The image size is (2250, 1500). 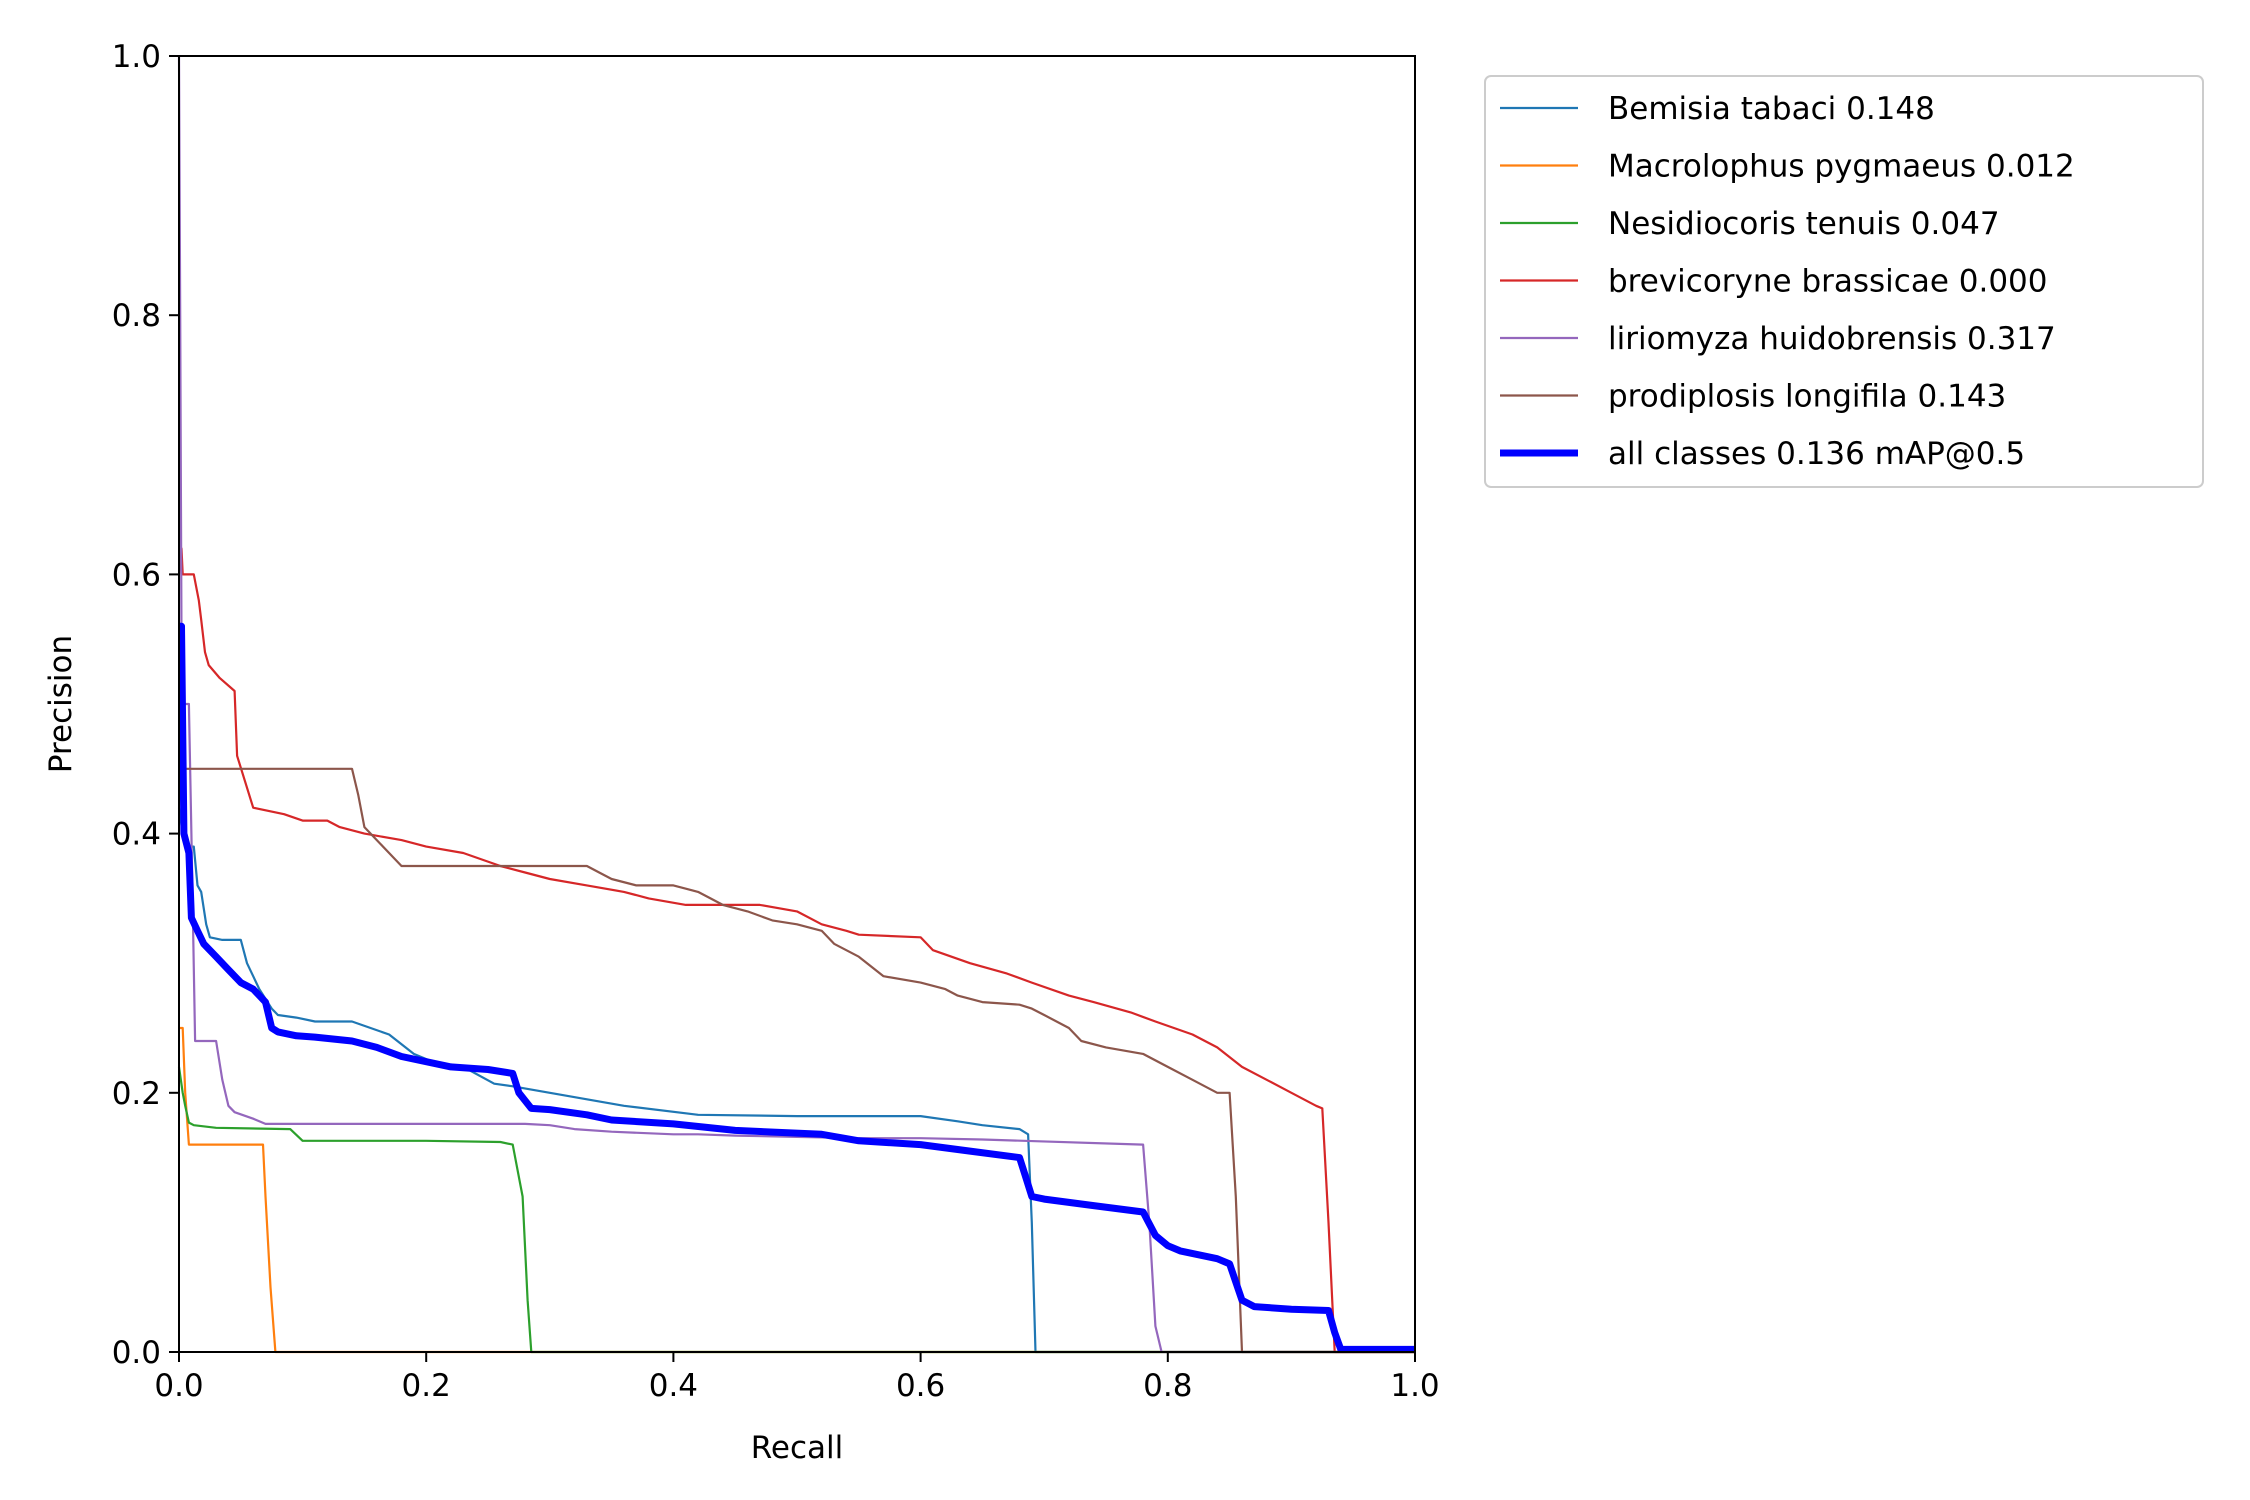 What do you see at coordinates (426, 1386) in the screenshot?
I see `x-tick-label: 0.2` at bounding box center [426, 1386].